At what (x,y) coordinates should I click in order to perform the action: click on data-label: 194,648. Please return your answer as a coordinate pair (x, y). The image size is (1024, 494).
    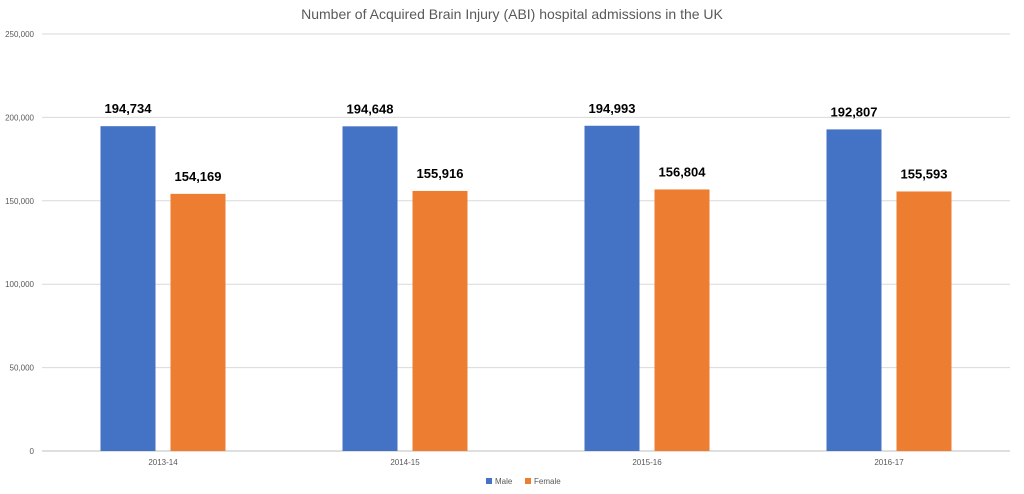
    Looking at the image, I should click on (370, 108).